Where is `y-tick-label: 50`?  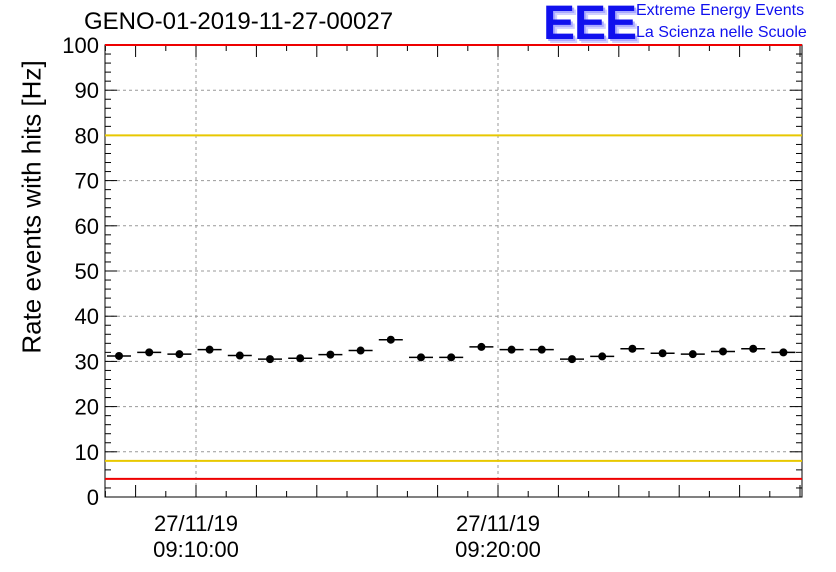 y-tick-label: 50 is located at coordinates (87, 271).